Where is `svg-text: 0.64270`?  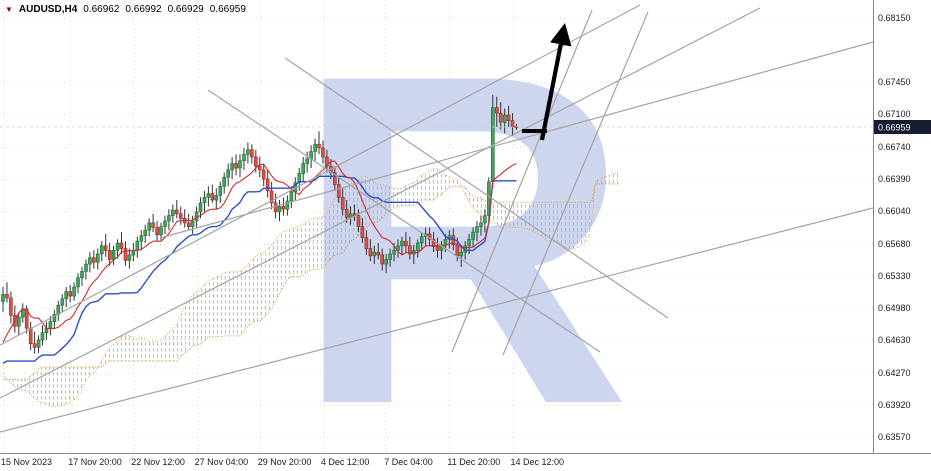
svg-text: 0.64270 is located at coordinates (894, 373).